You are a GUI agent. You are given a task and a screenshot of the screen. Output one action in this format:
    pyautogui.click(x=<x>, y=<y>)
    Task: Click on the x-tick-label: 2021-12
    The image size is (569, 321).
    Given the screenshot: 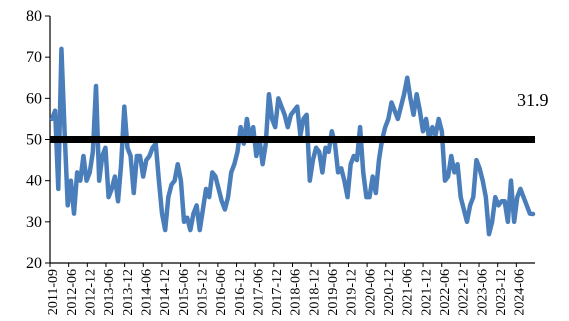 What is the action you would take?
    pyautogui.click(x=426, y=292)
    